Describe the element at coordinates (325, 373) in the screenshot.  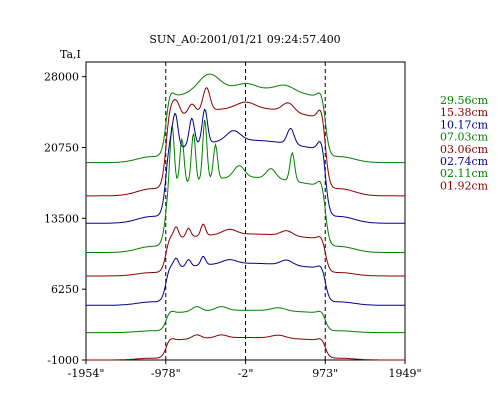
I see `x-tick-label-3: 973"` at that location.